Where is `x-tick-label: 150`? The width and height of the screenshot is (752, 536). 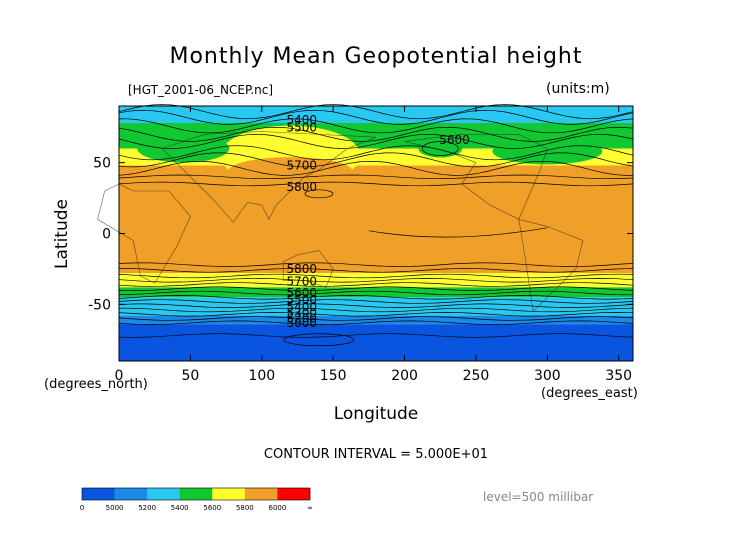
x-tick-label: 150 is located at coordinates (333, 376).